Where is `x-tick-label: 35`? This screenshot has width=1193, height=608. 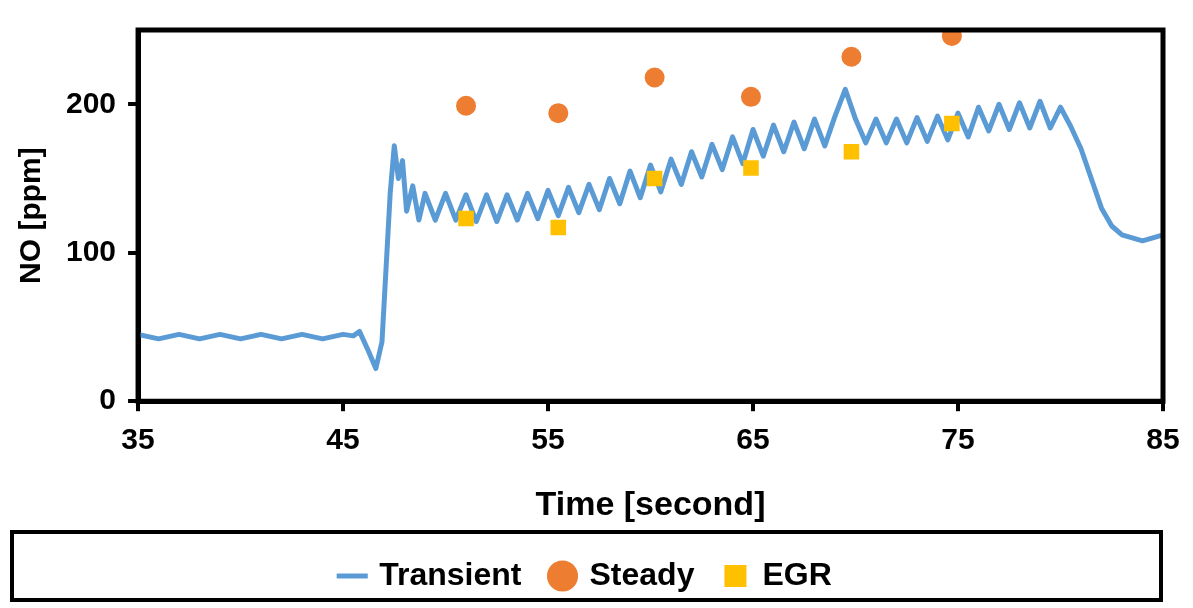 x-tick-label: 35 is located at coordinates (138, 439).